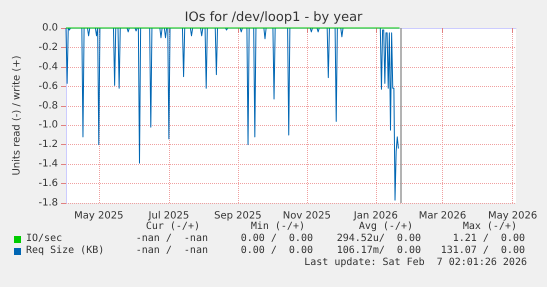 This screenshot has height=287, width=547. Describe the element at coordinates (488, 239) in the screenshot. I see `text: 1.21 / 0.00` at that location.